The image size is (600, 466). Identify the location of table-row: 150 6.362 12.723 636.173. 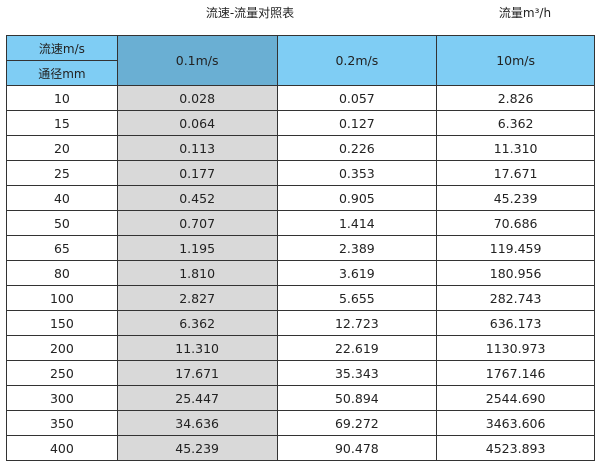
(300, 323).